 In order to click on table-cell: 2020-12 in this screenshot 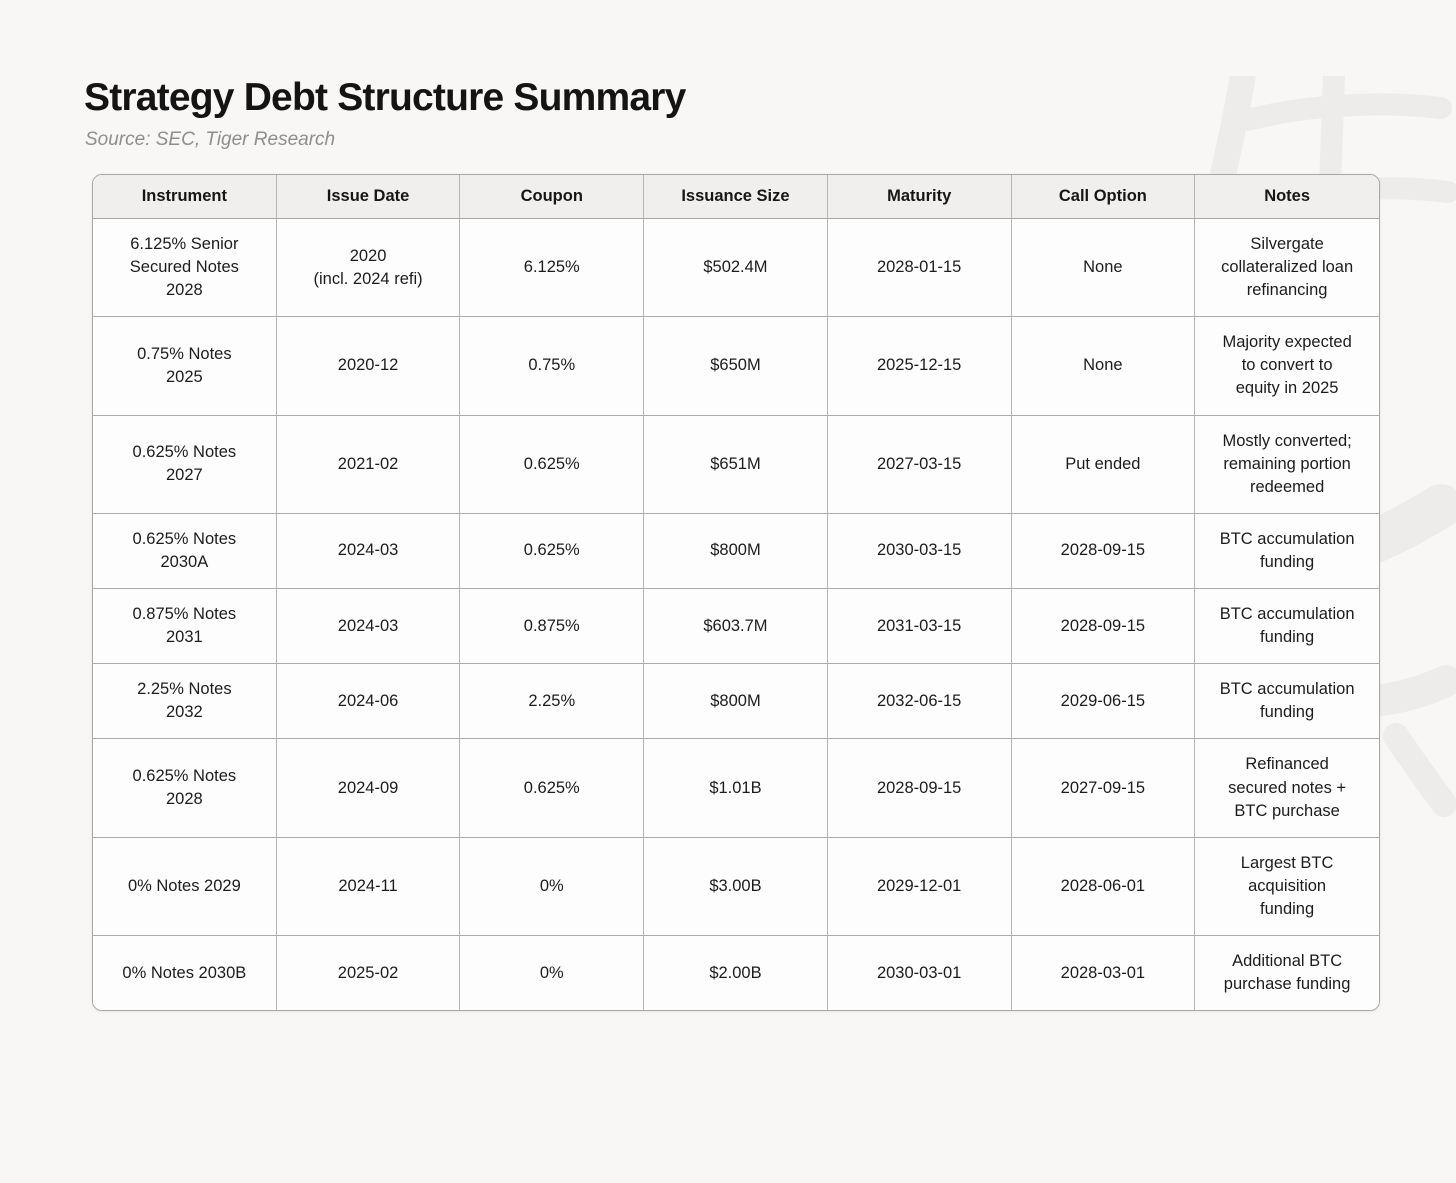, I will do `click(368, 366)`.